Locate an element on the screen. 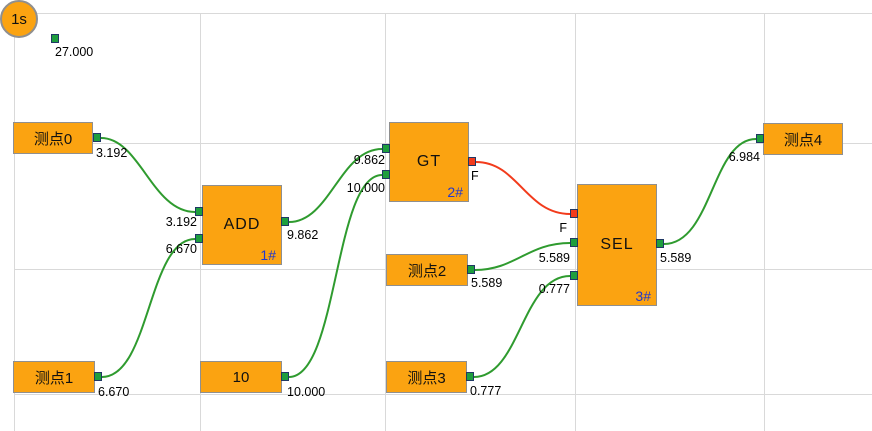 The width and height of the screenshot is (872, 431). timer-output-port is located at coordinates (55, 38).